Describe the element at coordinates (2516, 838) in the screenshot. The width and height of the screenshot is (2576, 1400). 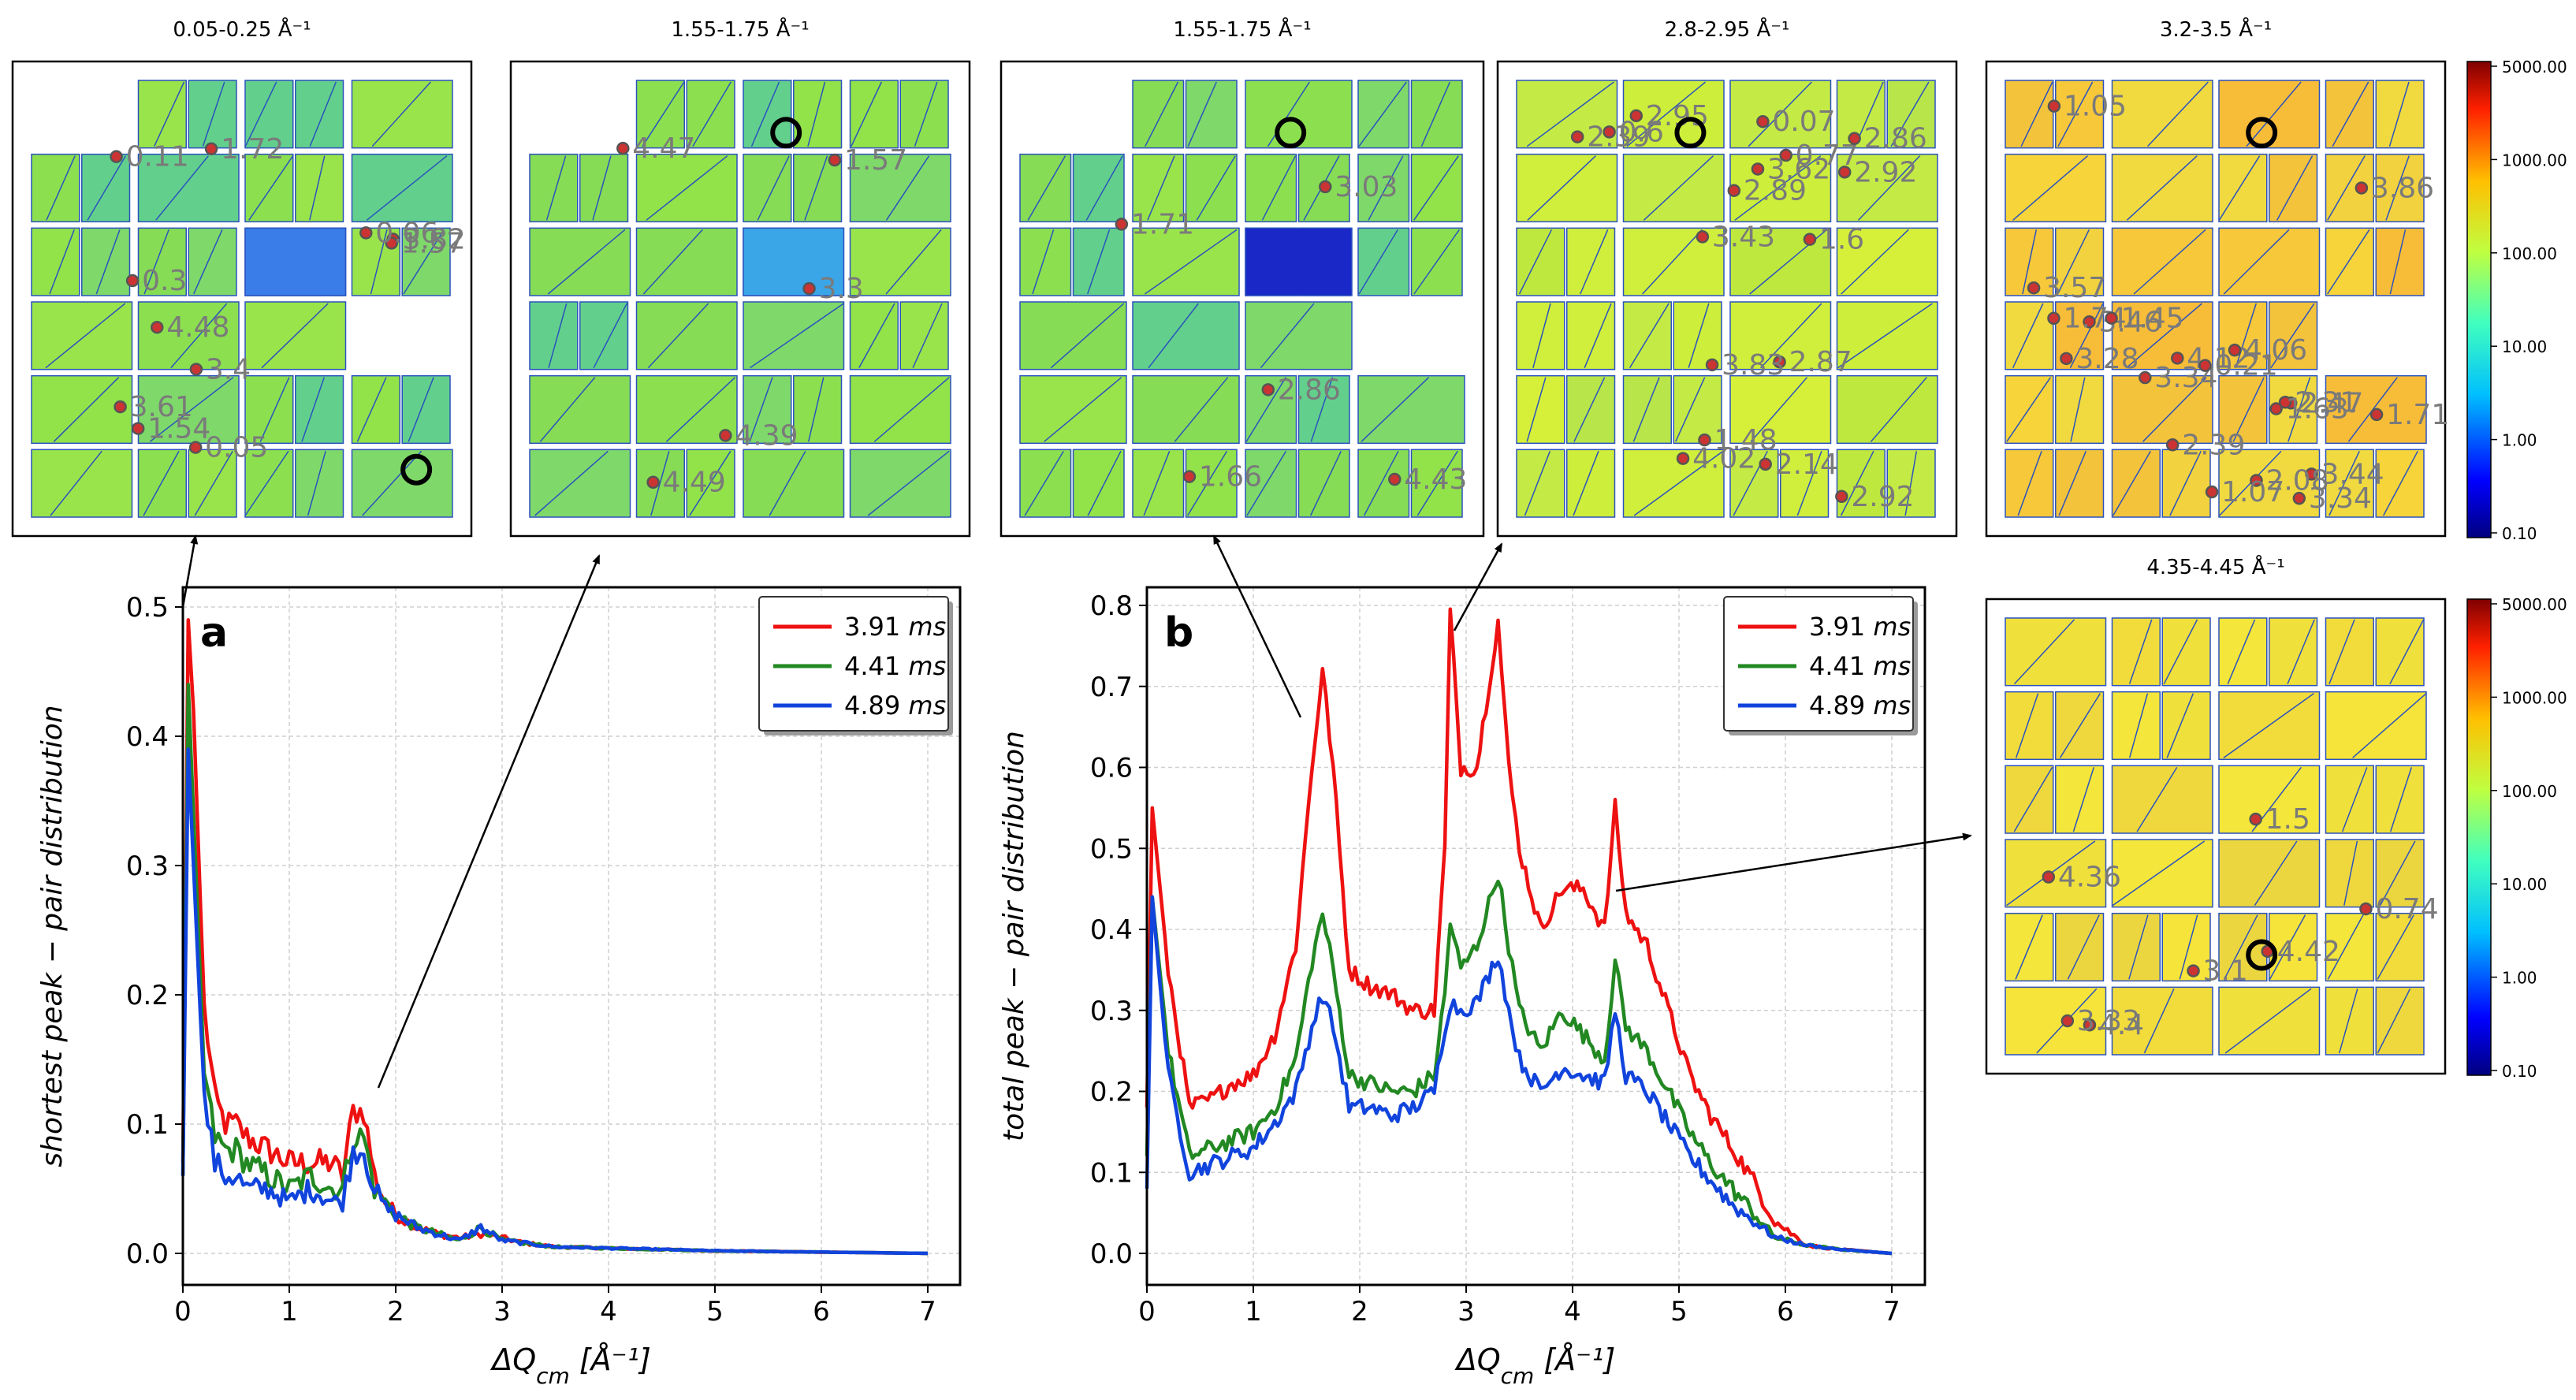
I see `colorbar: 5000.00 1000.00 100.00 10.00 1.00 0.10` at that location.